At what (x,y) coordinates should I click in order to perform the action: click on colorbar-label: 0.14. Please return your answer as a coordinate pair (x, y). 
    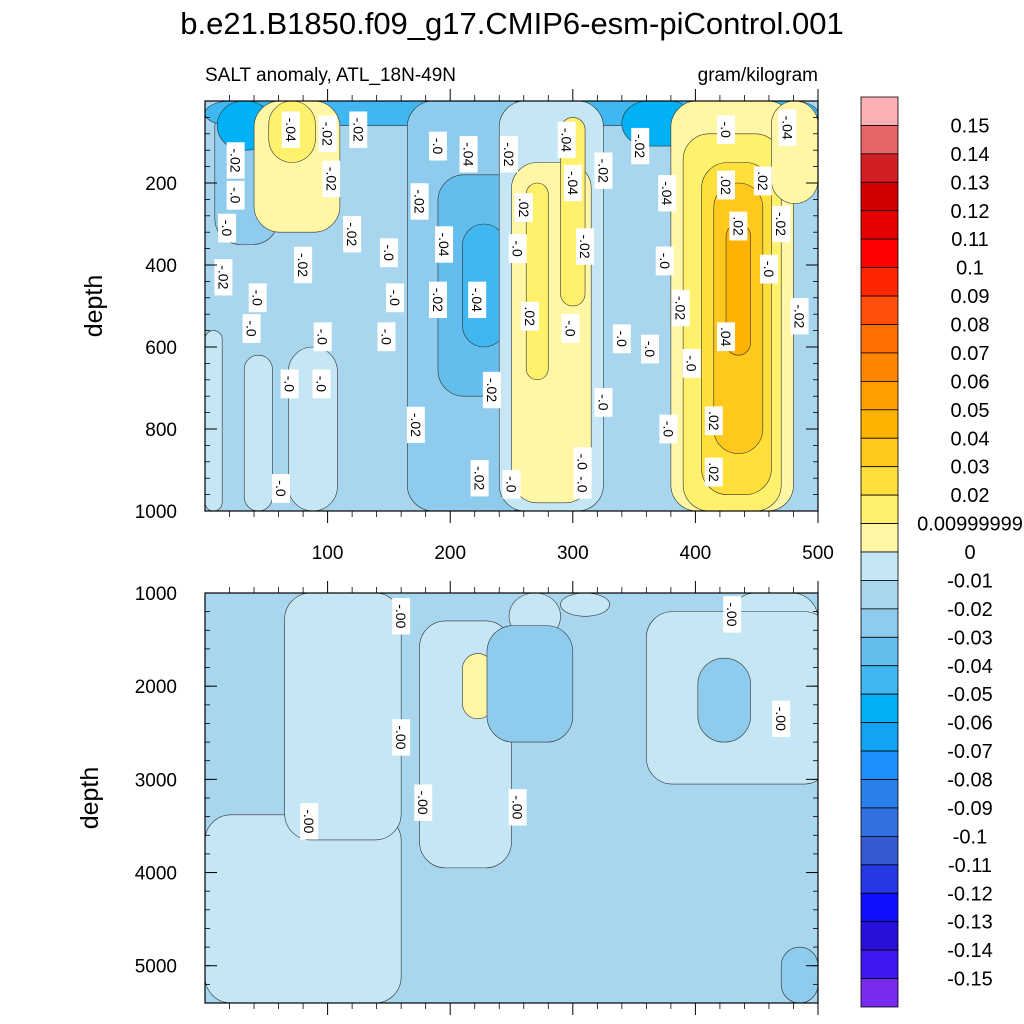
    Looking at the image, I should click on (970, 155).